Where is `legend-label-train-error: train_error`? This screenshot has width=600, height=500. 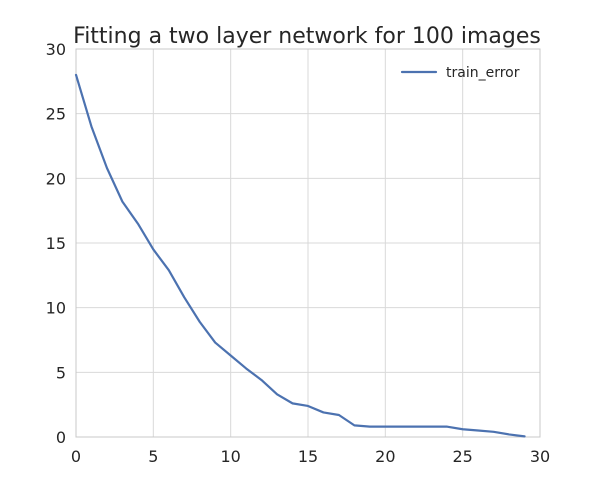
legend-label-train-error: train_error is located at coordinates (483, 73).